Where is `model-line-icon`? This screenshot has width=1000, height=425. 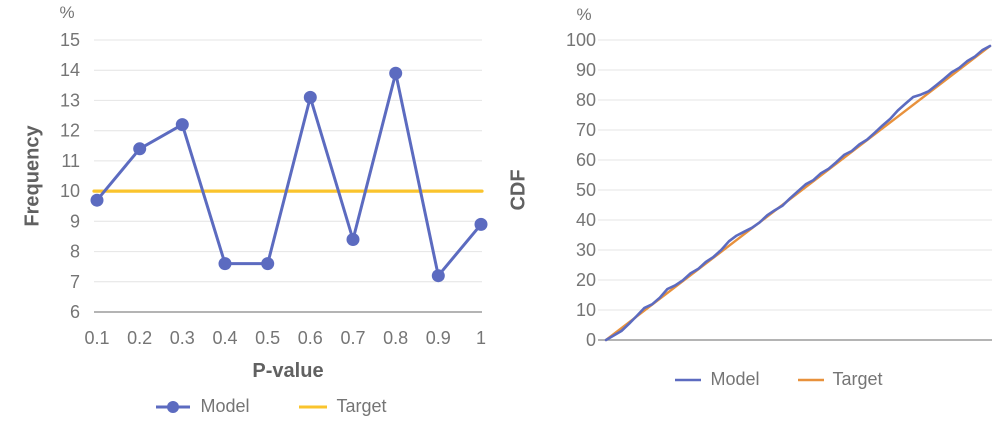
model-line-icon is located at coordinates (688, 379).